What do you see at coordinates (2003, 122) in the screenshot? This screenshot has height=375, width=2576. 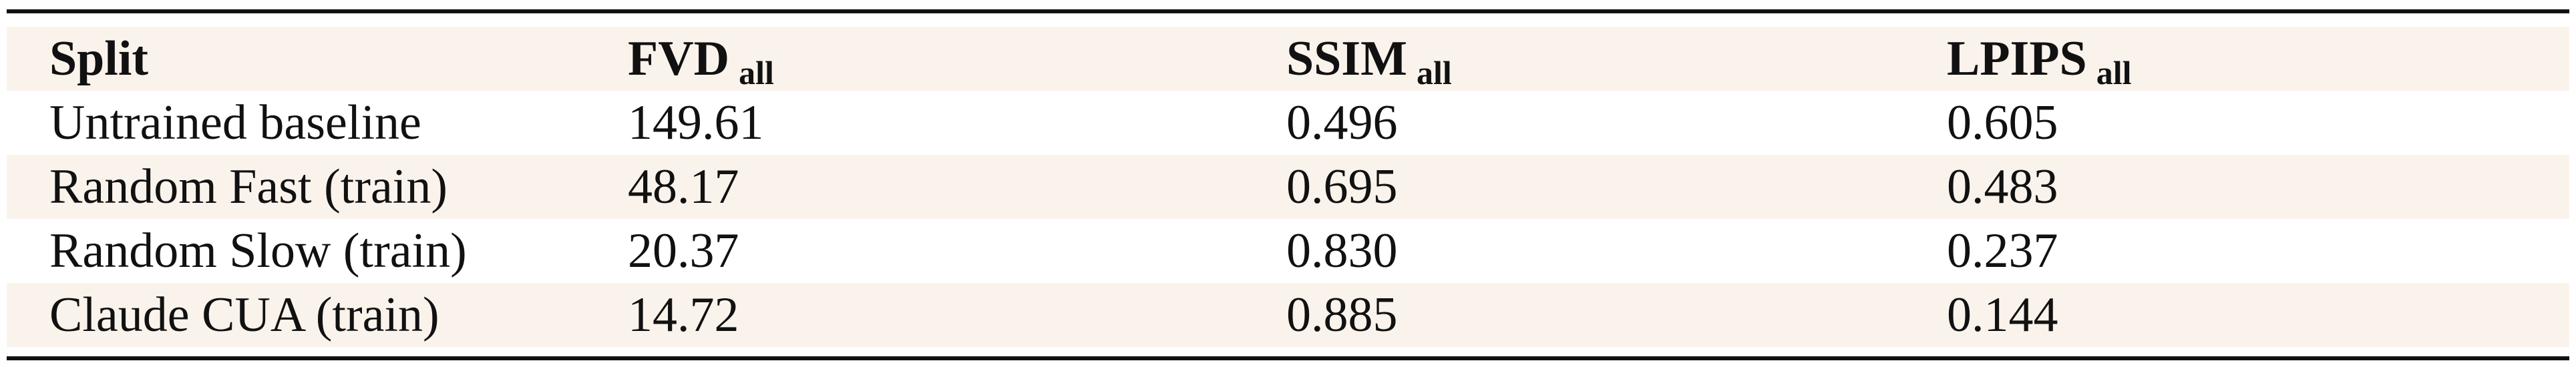 I see `table-cell: 0.605` at bounding box center [2003, 122].